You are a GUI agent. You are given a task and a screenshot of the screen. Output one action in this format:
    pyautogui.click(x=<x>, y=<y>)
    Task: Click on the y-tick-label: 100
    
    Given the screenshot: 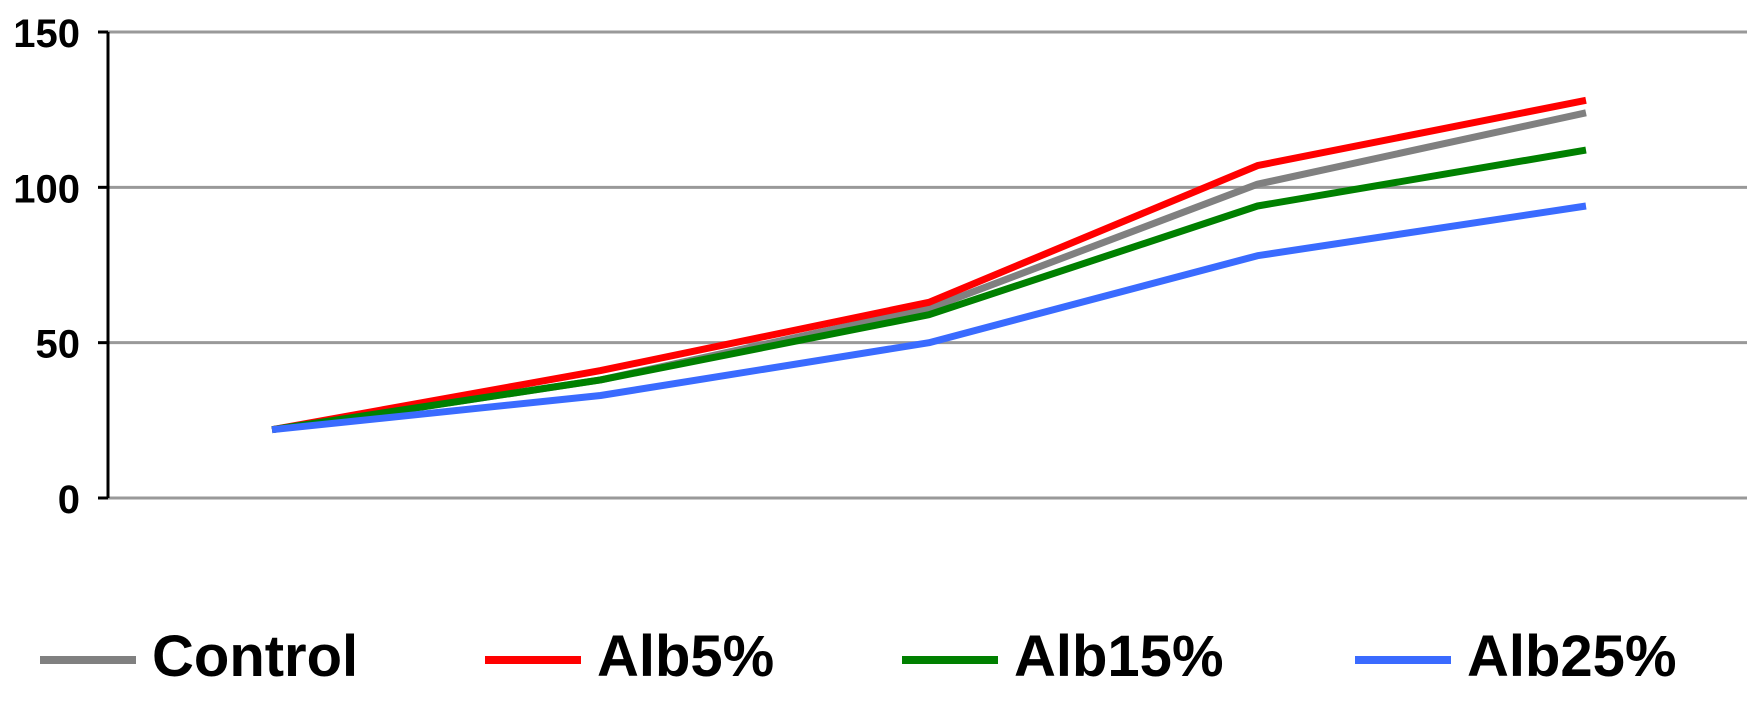 What is the action you would take?
    pyautogui.click(x=46, y=189)
    